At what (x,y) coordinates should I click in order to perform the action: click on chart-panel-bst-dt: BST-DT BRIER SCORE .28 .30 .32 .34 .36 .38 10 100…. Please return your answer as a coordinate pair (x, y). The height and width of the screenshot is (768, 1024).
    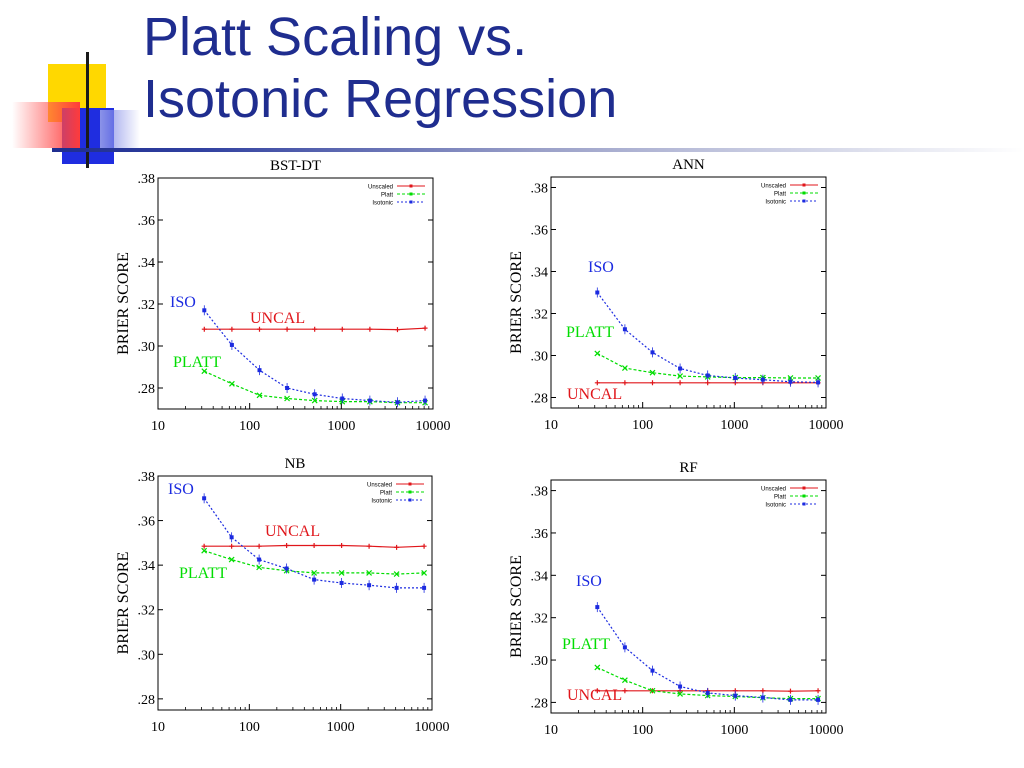
    Looking at the image, I should click on (283, 296).